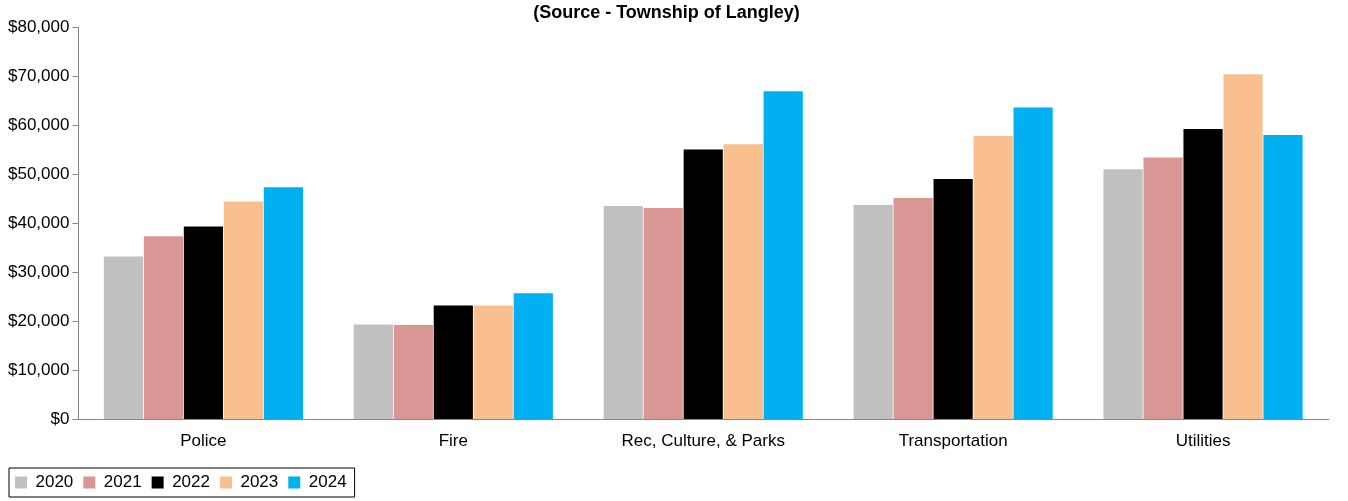  What do you see at coordinates (703, 441) in the screenshot?
I see `x-tick-label: Rec, Culture, & Parks` at bounding box center [703, 441].